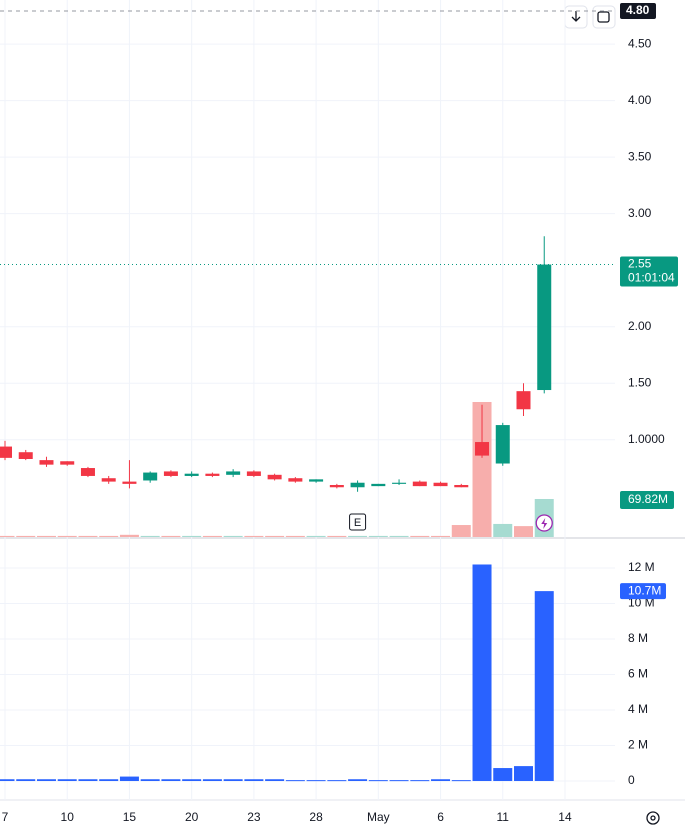 The height and width of the screenshot is (838, 685). I want to click on top-label: 4.80, so click(638, 10).